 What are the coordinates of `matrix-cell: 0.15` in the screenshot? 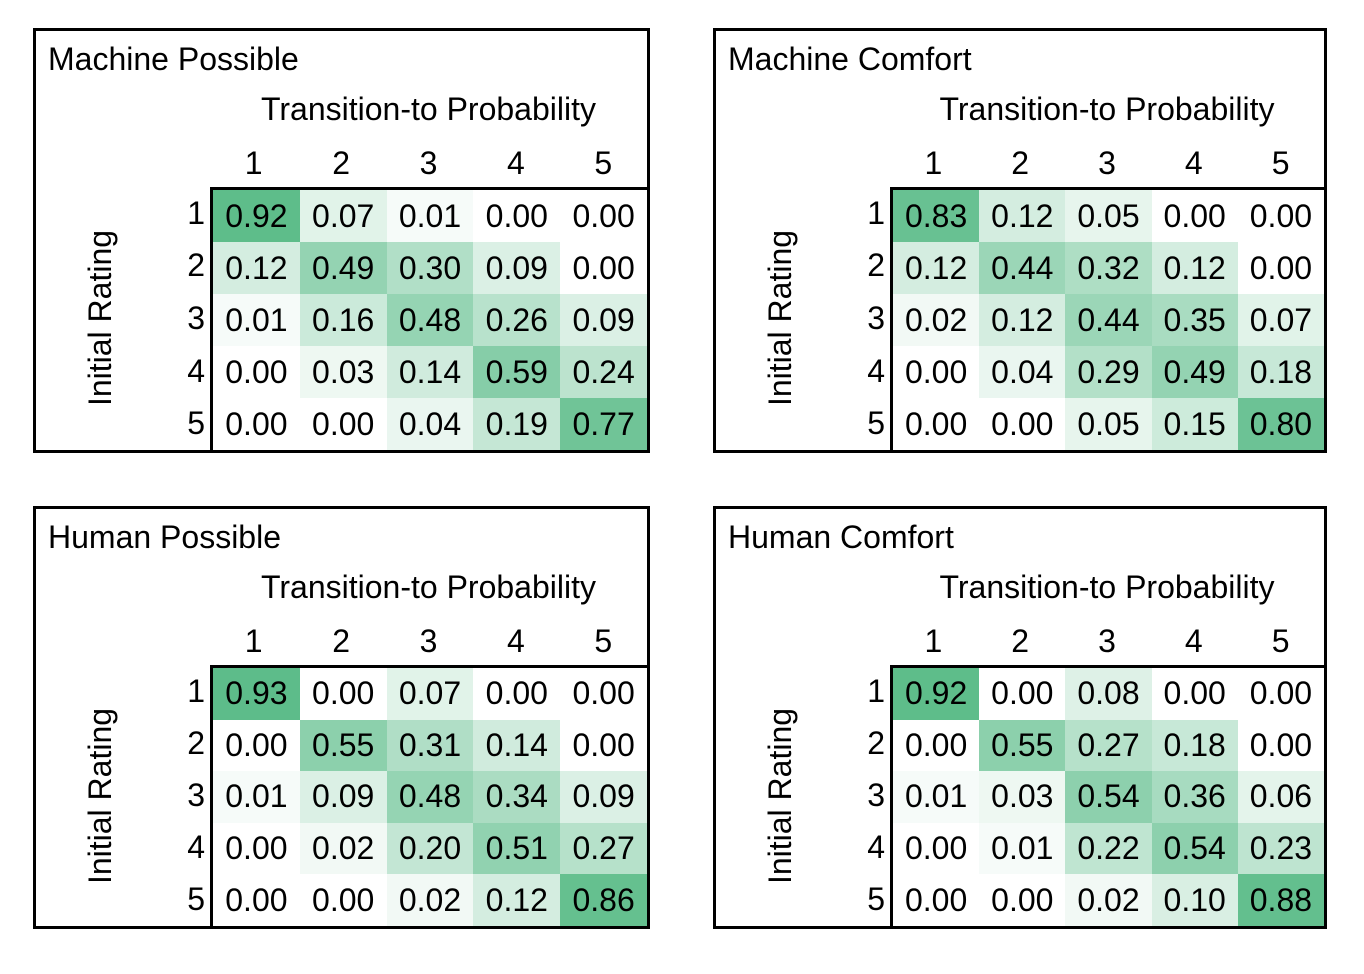 It's located at (1194, 424).